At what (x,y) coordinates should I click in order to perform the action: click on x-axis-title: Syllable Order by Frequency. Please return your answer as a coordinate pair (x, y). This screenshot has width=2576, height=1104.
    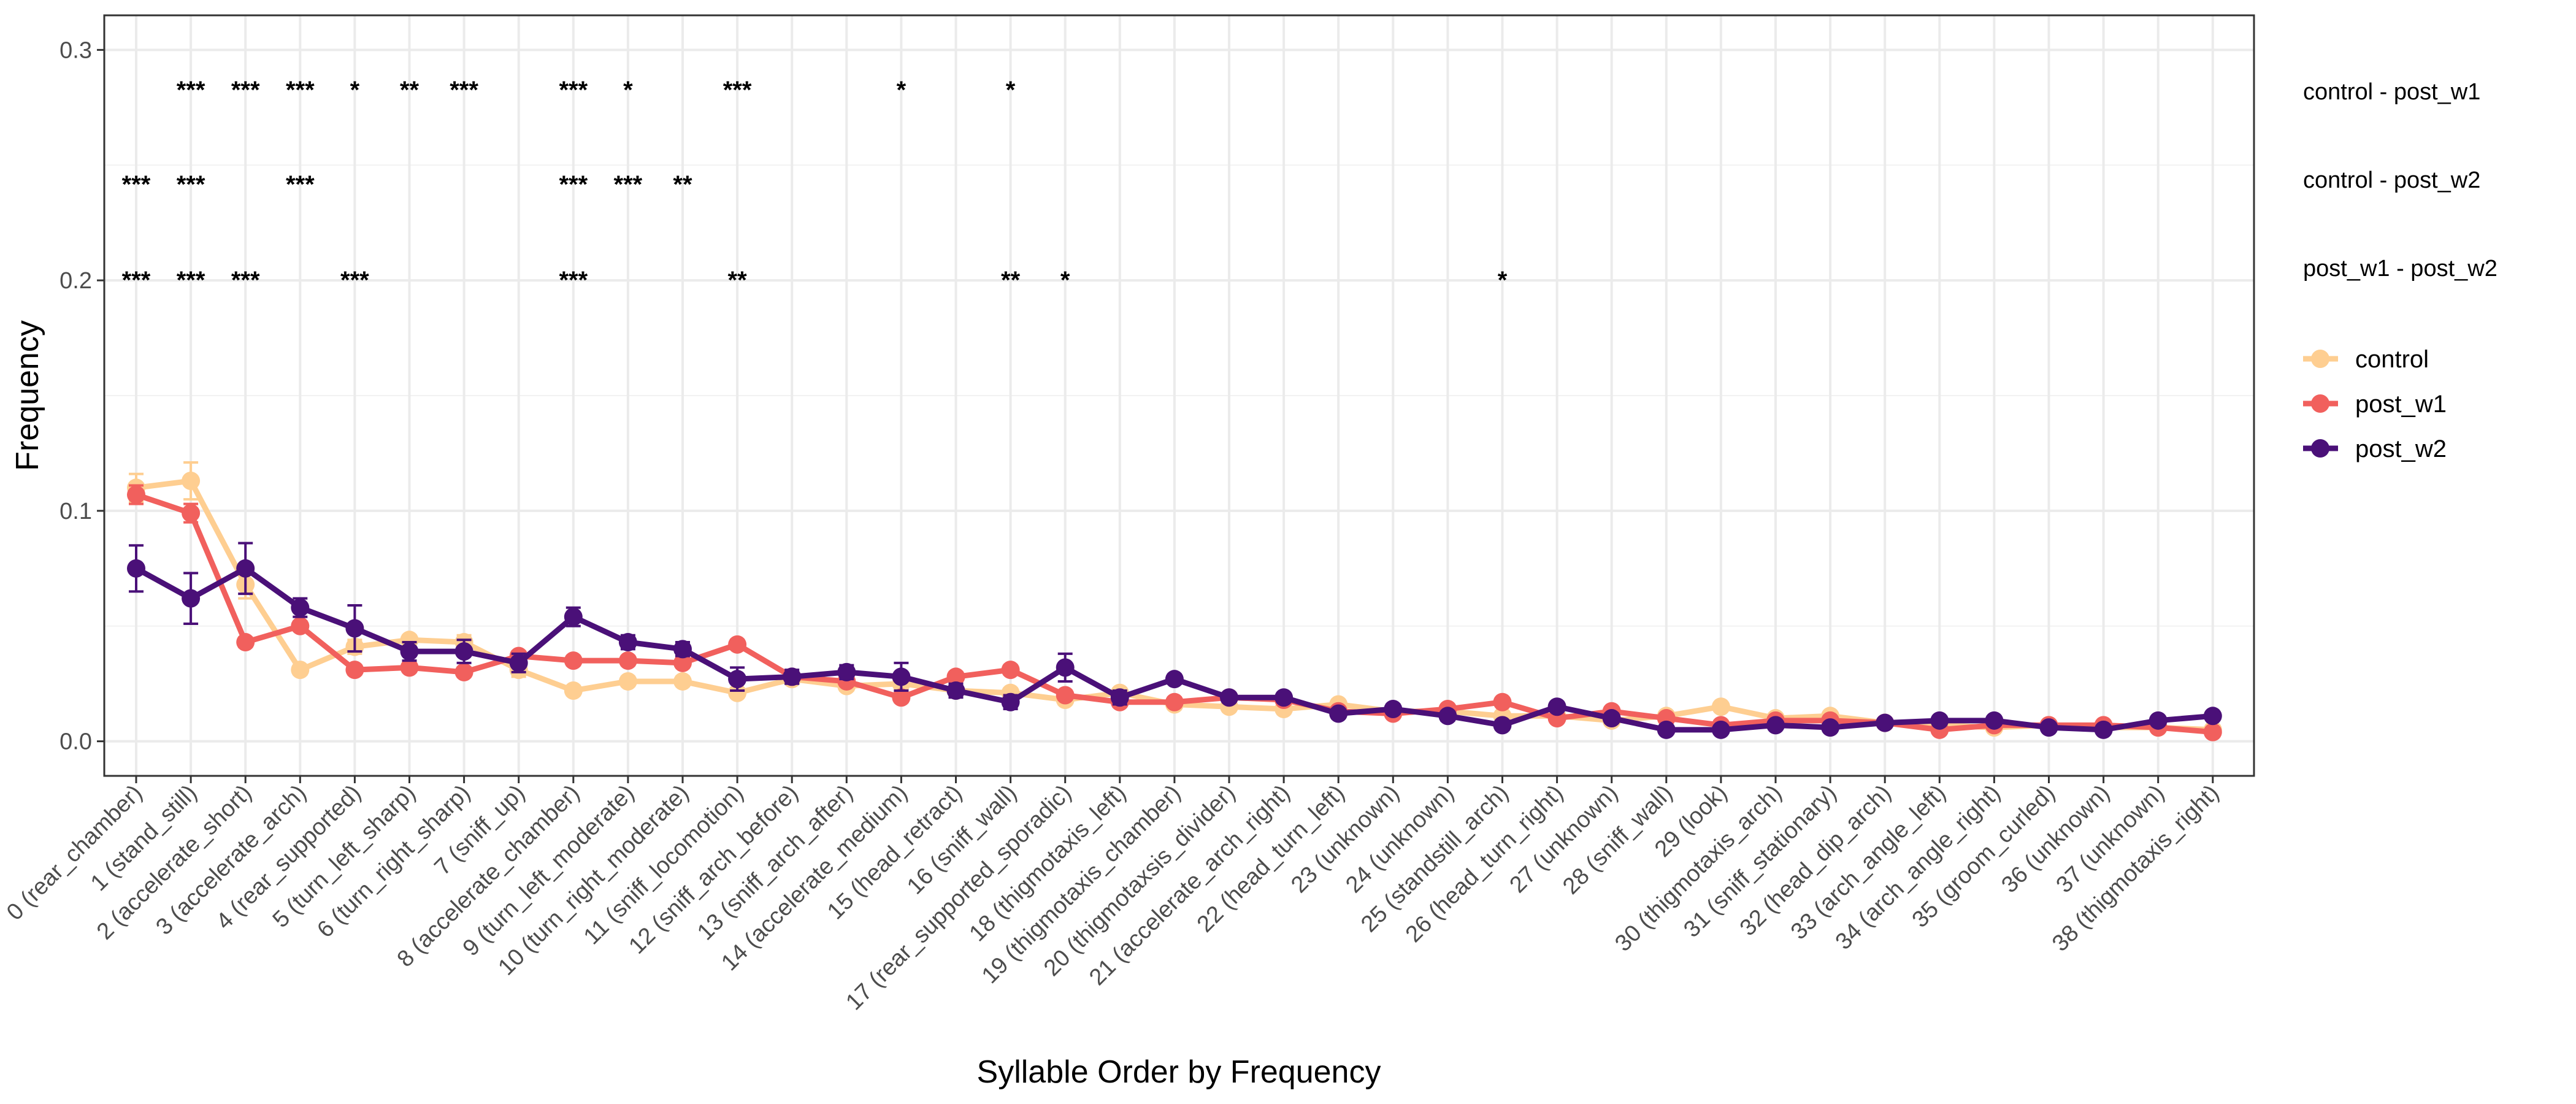
    Looking at the image, I should click on (1179, 1072).